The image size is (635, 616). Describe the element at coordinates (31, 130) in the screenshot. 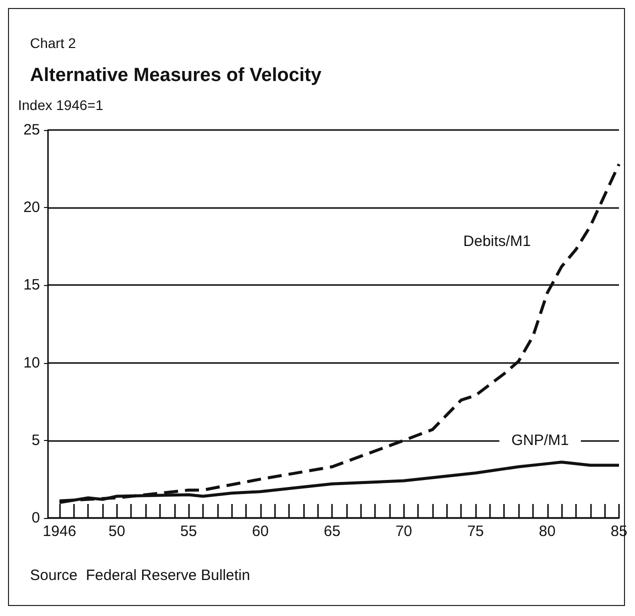

I see `y-tick-label: 25` at that location.